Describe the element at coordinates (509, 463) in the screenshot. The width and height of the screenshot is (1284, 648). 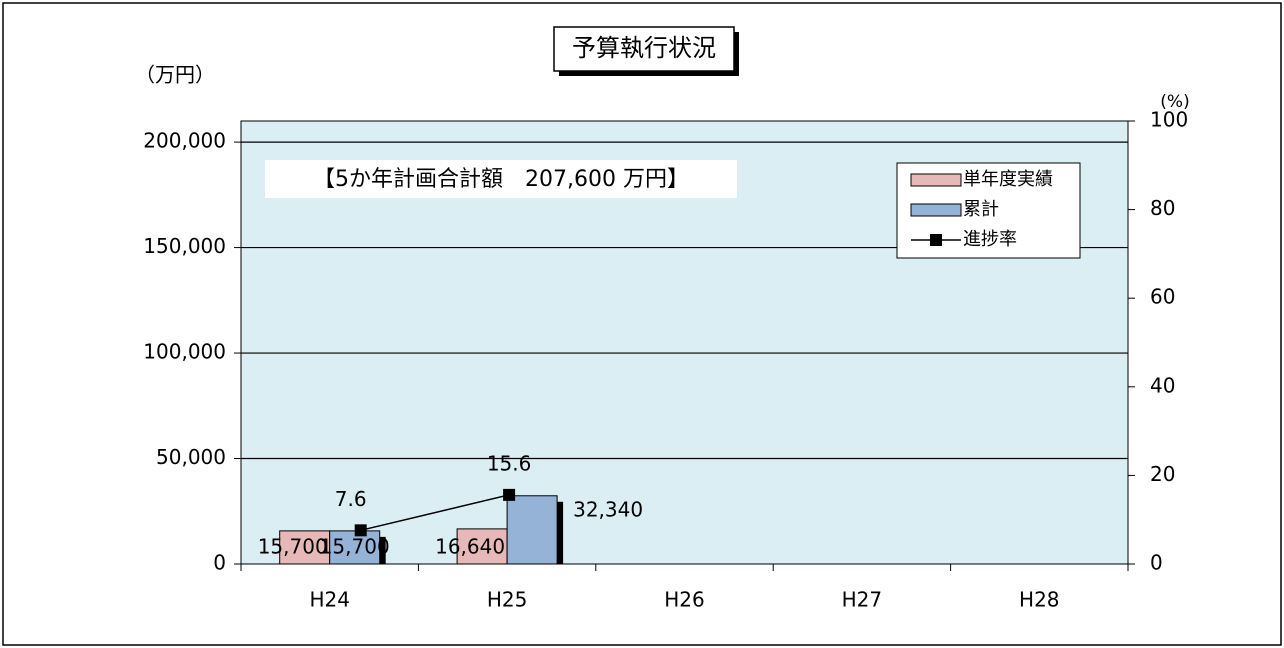
I see `data-label: 15.6` at that location.